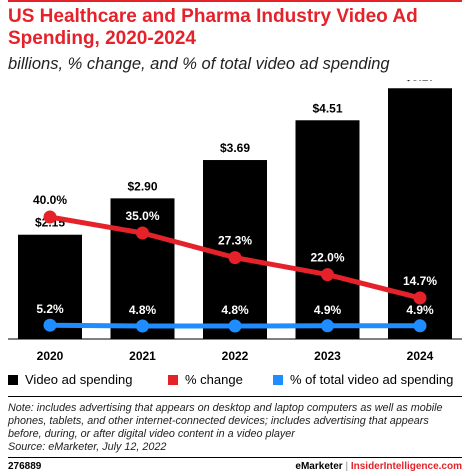 The image size is (470, 475). Describe the element at coordinates (79, 379) in the screenshot. I see `legend-label: Video ad spending` at that location.